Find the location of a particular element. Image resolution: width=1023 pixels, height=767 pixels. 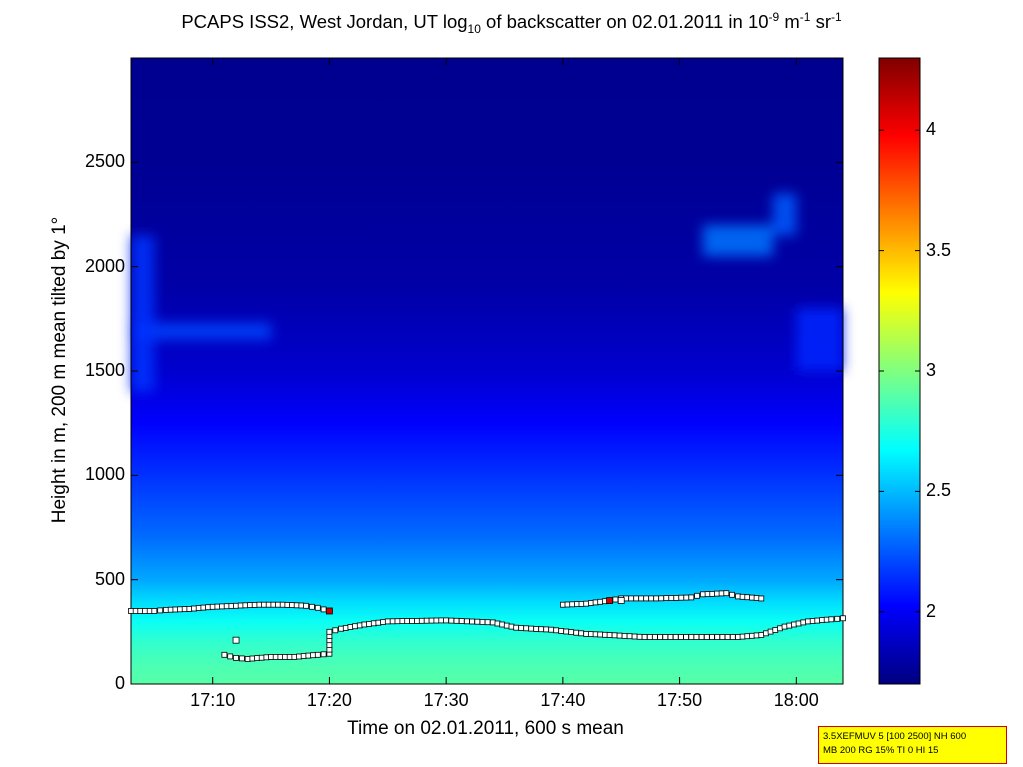

info-line-2: MB 200 RG 15% TI 0 HI 15 is located at coordinates (881, 750).